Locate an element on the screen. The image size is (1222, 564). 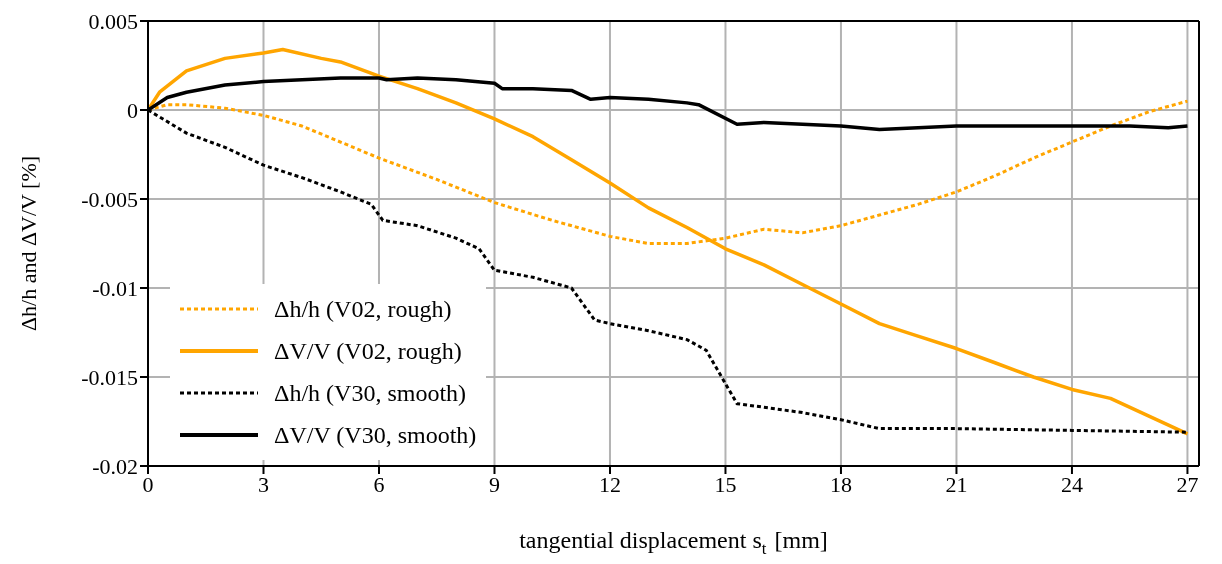
y-axis-title: Δh/h and ΔV/V [%] is located at coordinates (28, 243).